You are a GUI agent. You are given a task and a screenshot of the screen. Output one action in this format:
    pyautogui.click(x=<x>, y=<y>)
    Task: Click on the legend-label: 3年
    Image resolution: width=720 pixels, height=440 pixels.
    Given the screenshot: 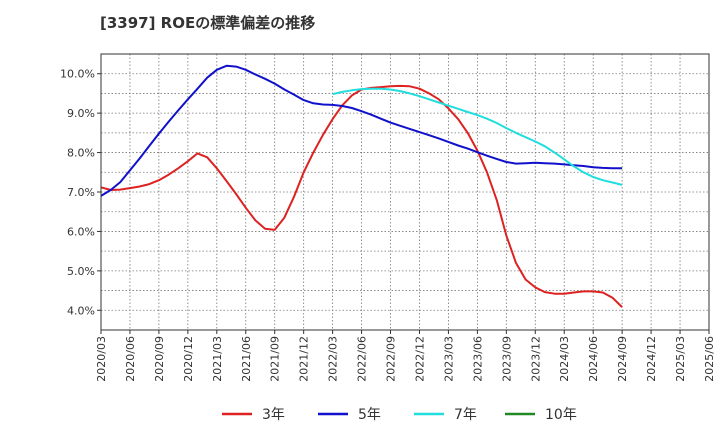 What is the action you would take?
    pyautogui.click(x=273, y=415)
    